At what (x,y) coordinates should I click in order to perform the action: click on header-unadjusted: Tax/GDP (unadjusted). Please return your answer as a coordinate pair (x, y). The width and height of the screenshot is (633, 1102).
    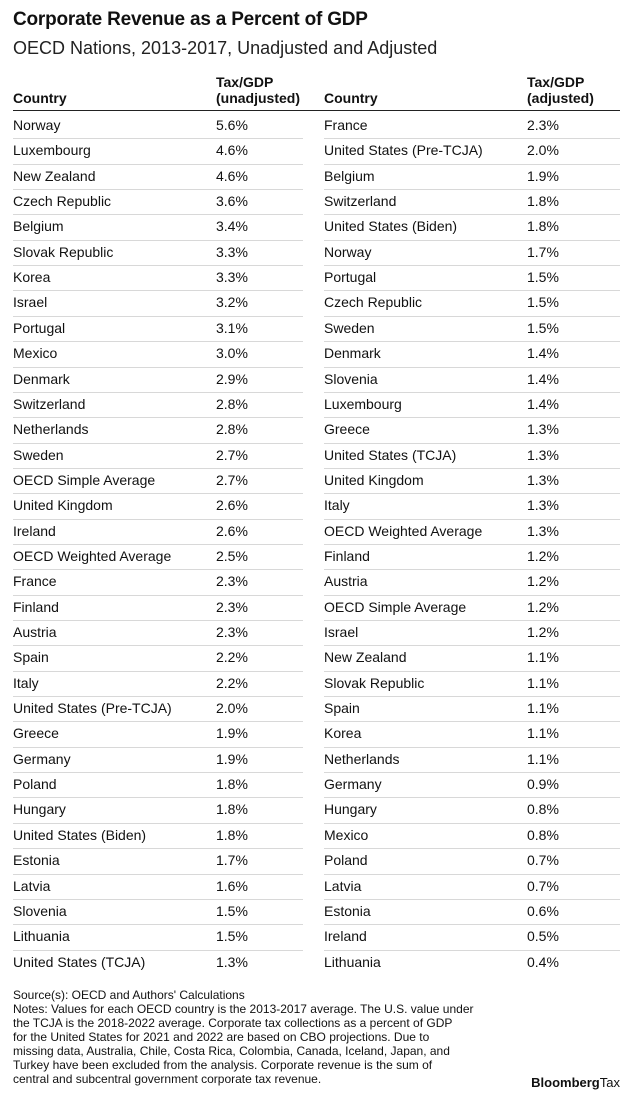
    Looking at the image, I should click on (258, 90).